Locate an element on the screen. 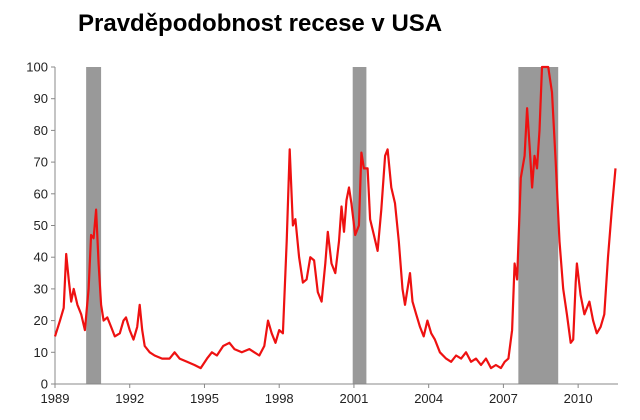  x-tick-label: 1989 is located at coordinates (55, 398).